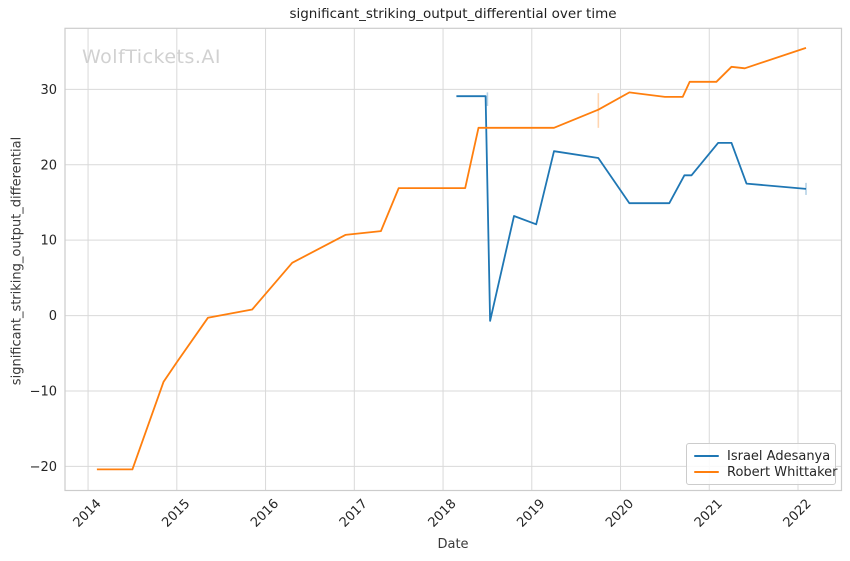 The image size is (850, 561). What do you see at coordinates (453, 544) in the screenshot?
I see `x-axis-label: Date` at bounding box center [453, 544].